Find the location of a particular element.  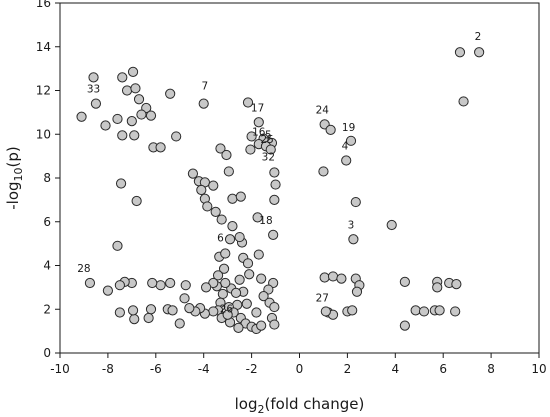

point-annotation: 25 is located at coordinates (266, 140).